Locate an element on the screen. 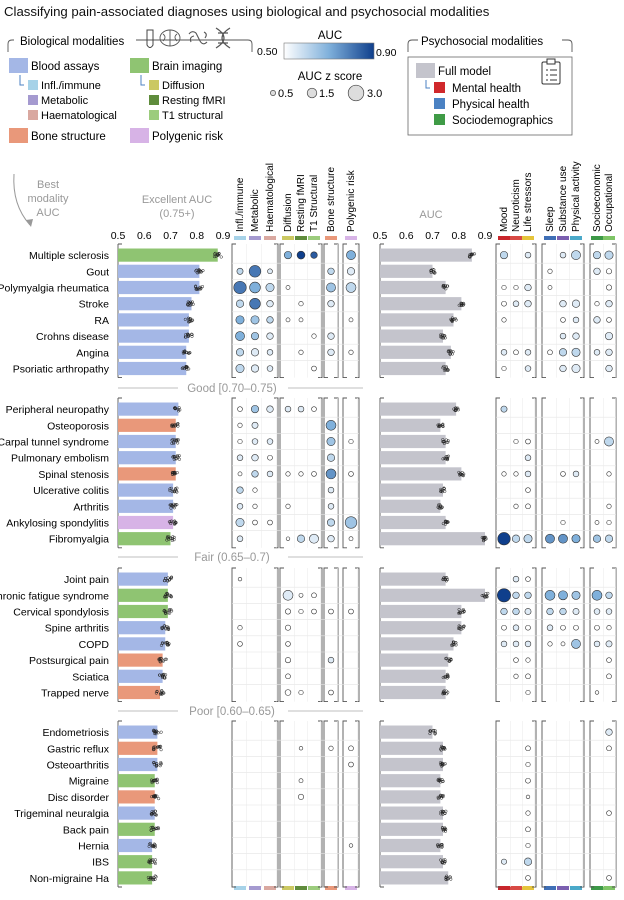 The height and width of the screenshot is (900, 624). z-score-title: AUC z score is located at coordinates (330, 77).